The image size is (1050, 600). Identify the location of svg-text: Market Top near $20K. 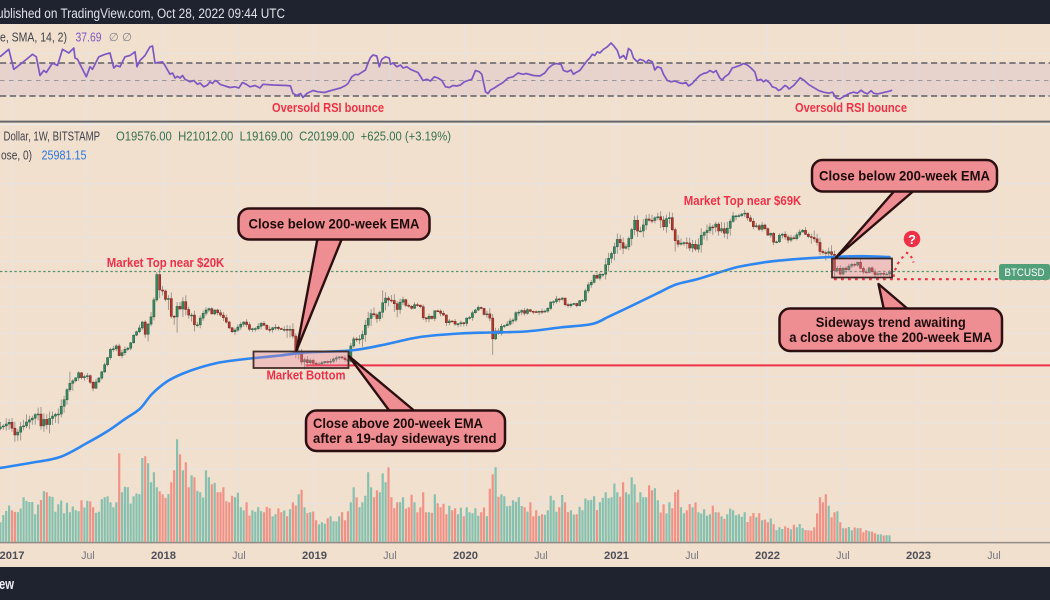
(166, 262).